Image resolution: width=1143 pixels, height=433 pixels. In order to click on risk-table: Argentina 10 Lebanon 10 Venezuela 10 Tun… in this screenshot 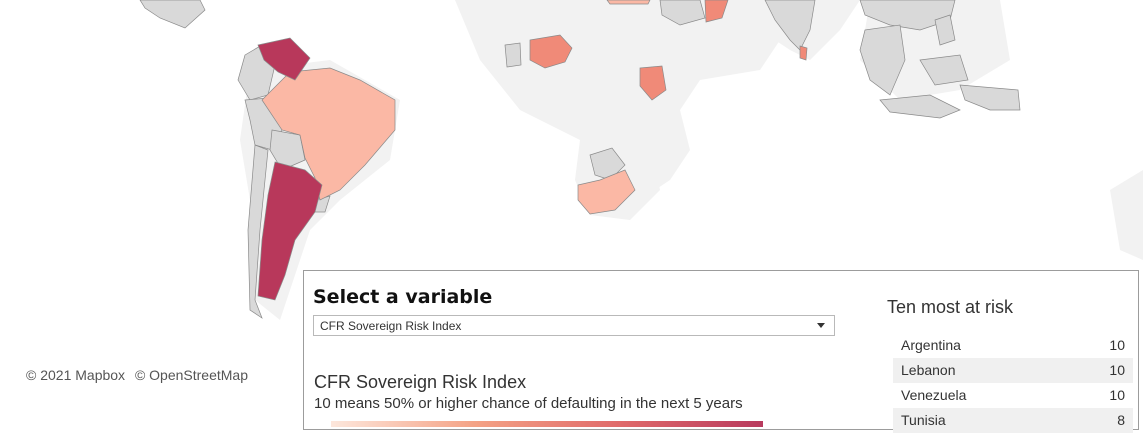, I will do `click(1013, 383)`.